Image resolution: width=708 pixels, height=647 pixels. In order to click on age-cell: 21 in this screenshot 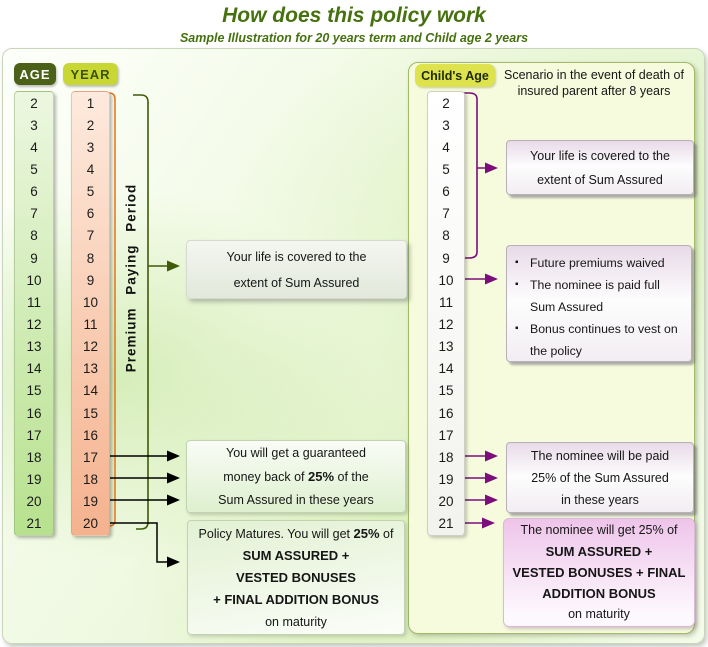, I will do `click(34, 524)`.